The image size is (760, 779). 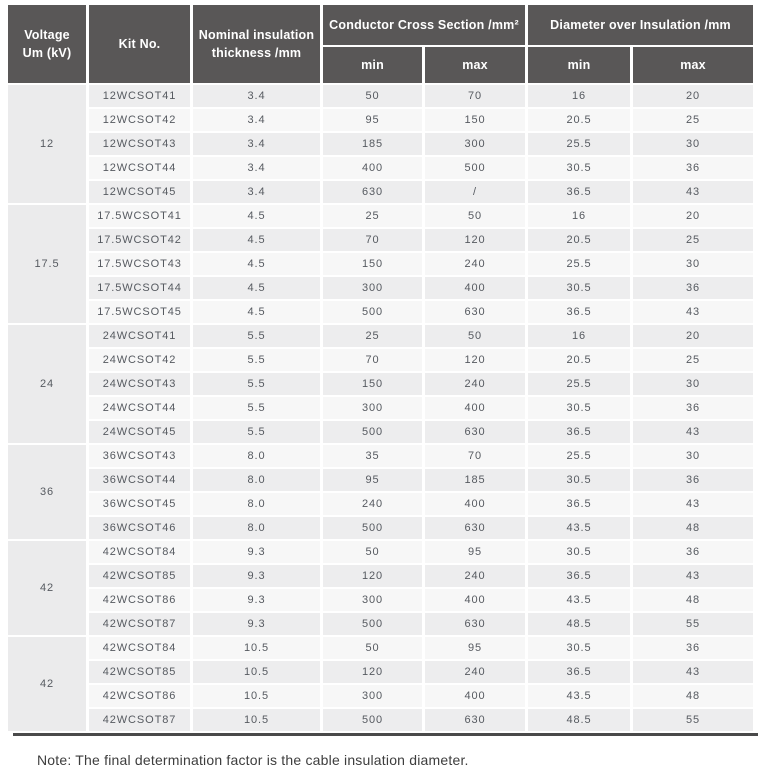 I want to click on table-row: 12 12WCSOT41 3.4 50 70 16 20, so click(x=380, y=144).